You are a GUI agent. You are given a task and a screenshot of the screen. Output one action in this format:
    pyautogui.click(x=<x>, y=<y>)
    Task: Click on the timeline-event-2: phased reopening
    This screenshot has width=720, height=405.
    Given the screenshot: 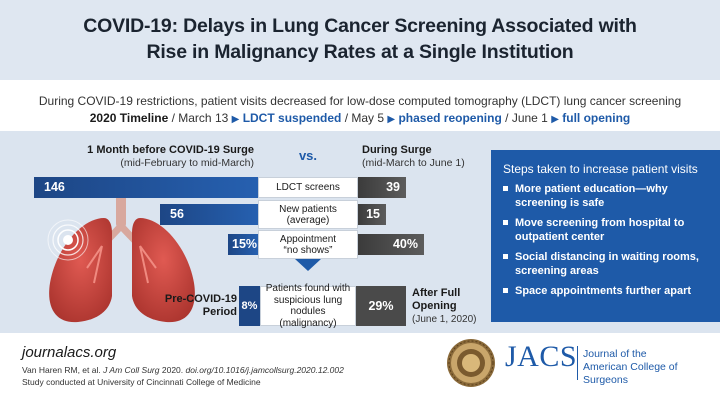 What is the action you would take?
    pyautogui.click(x=450, y=118)
    